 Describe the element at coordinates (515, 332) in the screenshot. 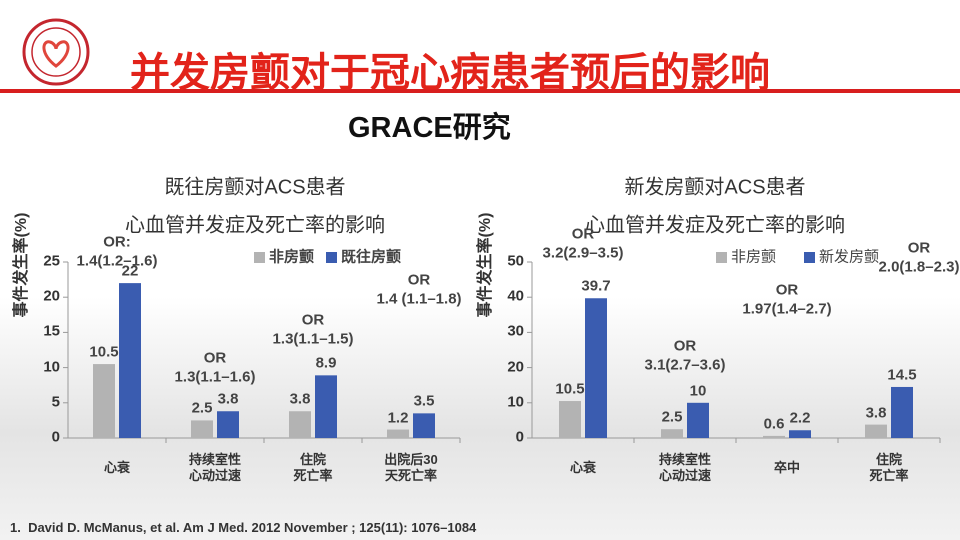

I see `y-tick-label: 30` at that location.